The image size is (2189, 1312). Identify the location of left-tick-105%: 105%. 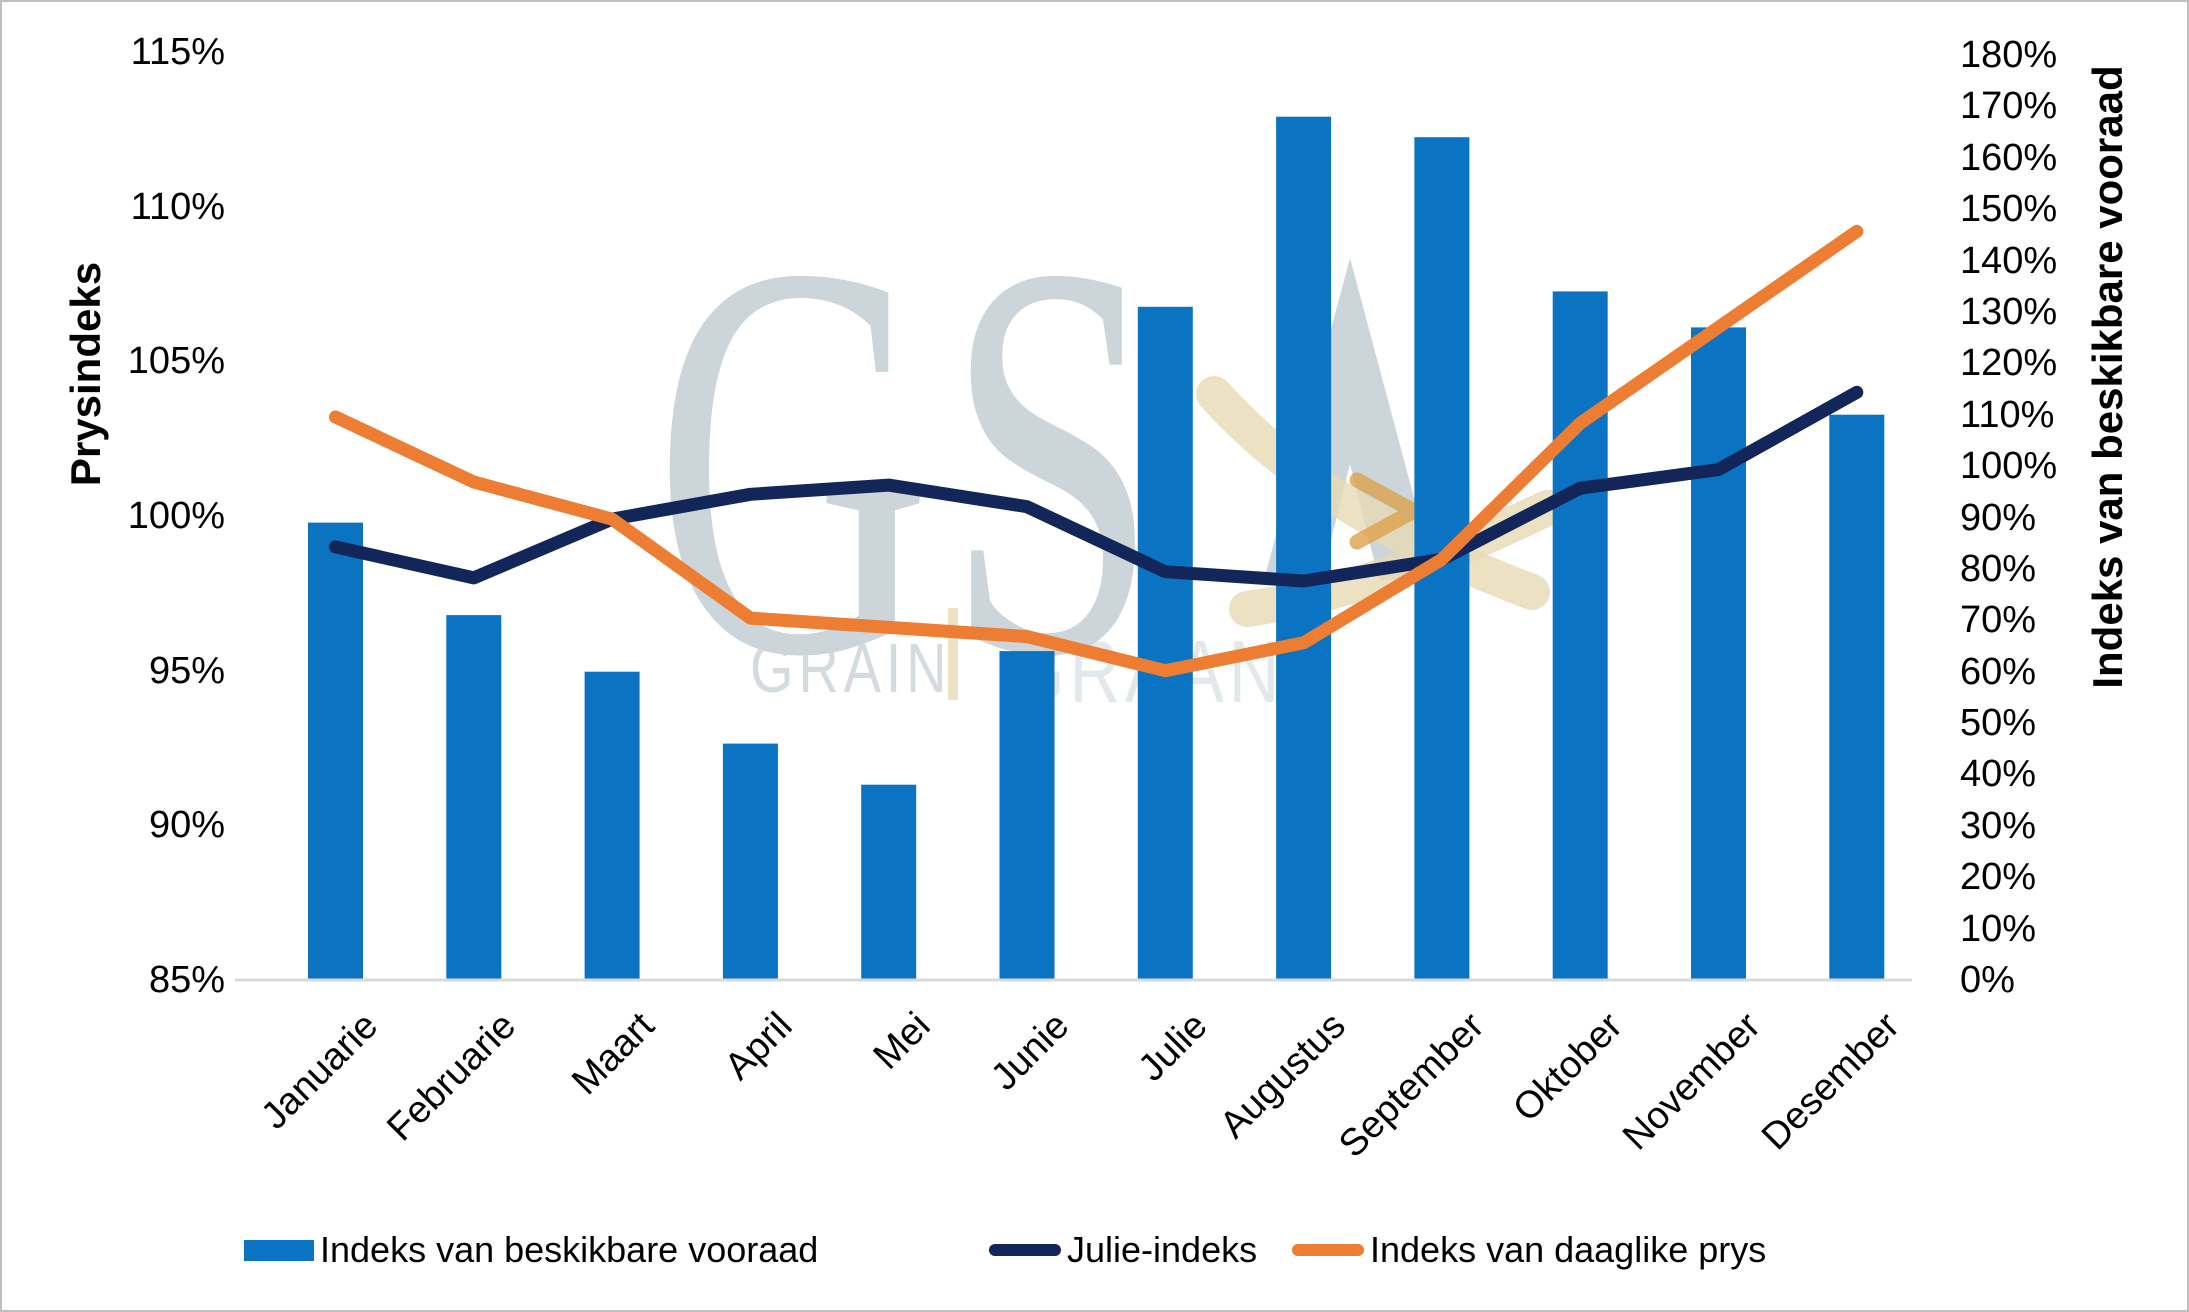
(176, 361).